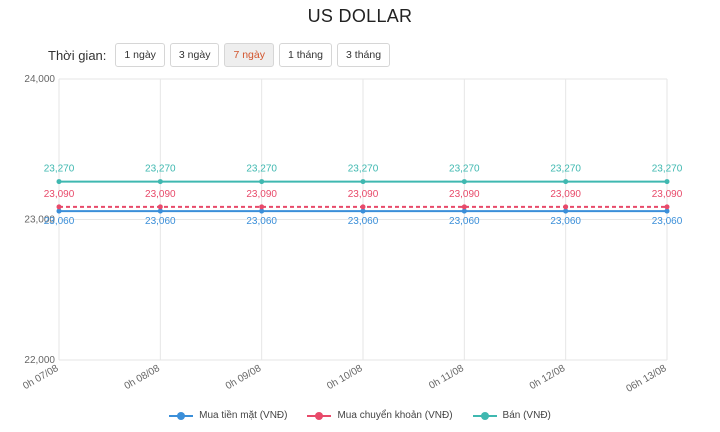 The height and width of the screenshot is (432, 720). I want to click on x-tick-label: 0h 07/08, so click(41, 377).